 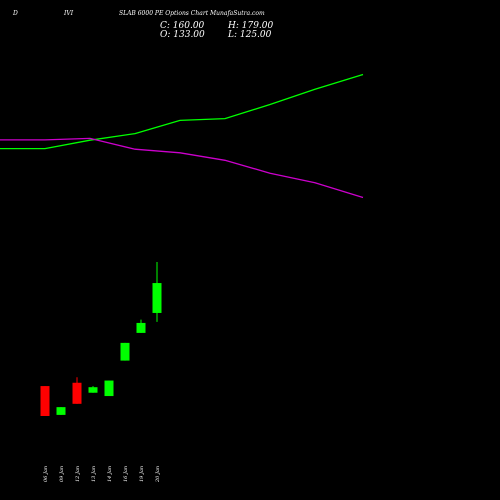 What do you see at coordinates (126, 474) in the screenshot?
I see `x-tick-label: 16 Jan` at bounding box center [126, 474].